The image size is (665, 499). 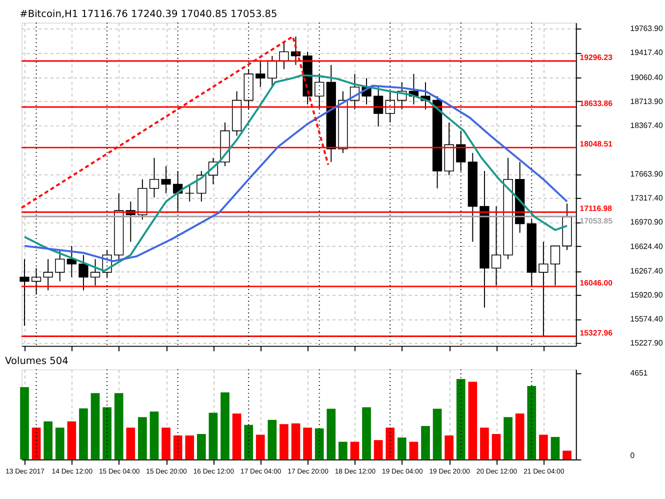 What do you see at coordinates (647, 101) in the screenshot?
I see `y-tick-label: 18713.90` at bounding box center [647, 101].